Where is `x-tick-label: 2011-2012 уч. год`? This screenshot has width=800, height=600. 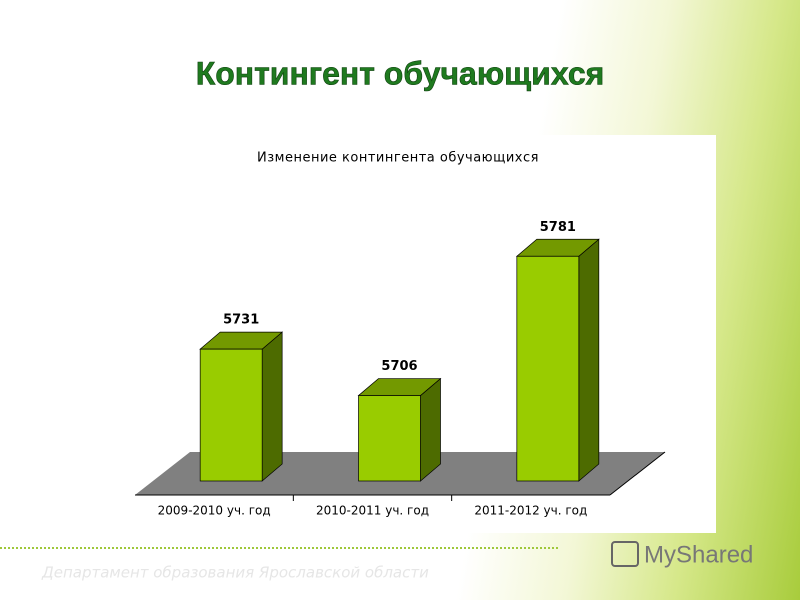
x-tick-label: 2011-2012 уч. год is located at coordinates (530, 511).